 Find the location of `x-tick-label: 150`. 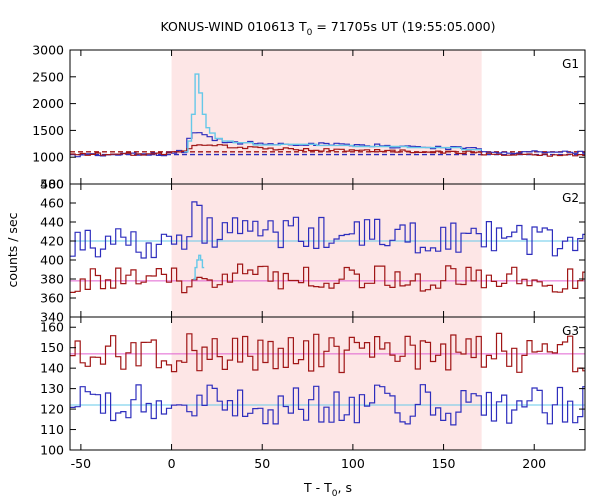

x-tick-label: 150 is located at coordinates (444, 463).